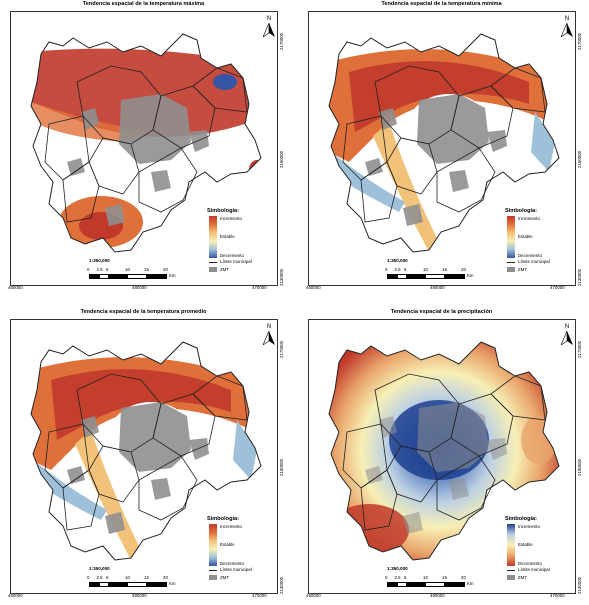 Image resolution: width=589 pixels, height=605 pixels. I want to click on dry-east, so click(539, 440).